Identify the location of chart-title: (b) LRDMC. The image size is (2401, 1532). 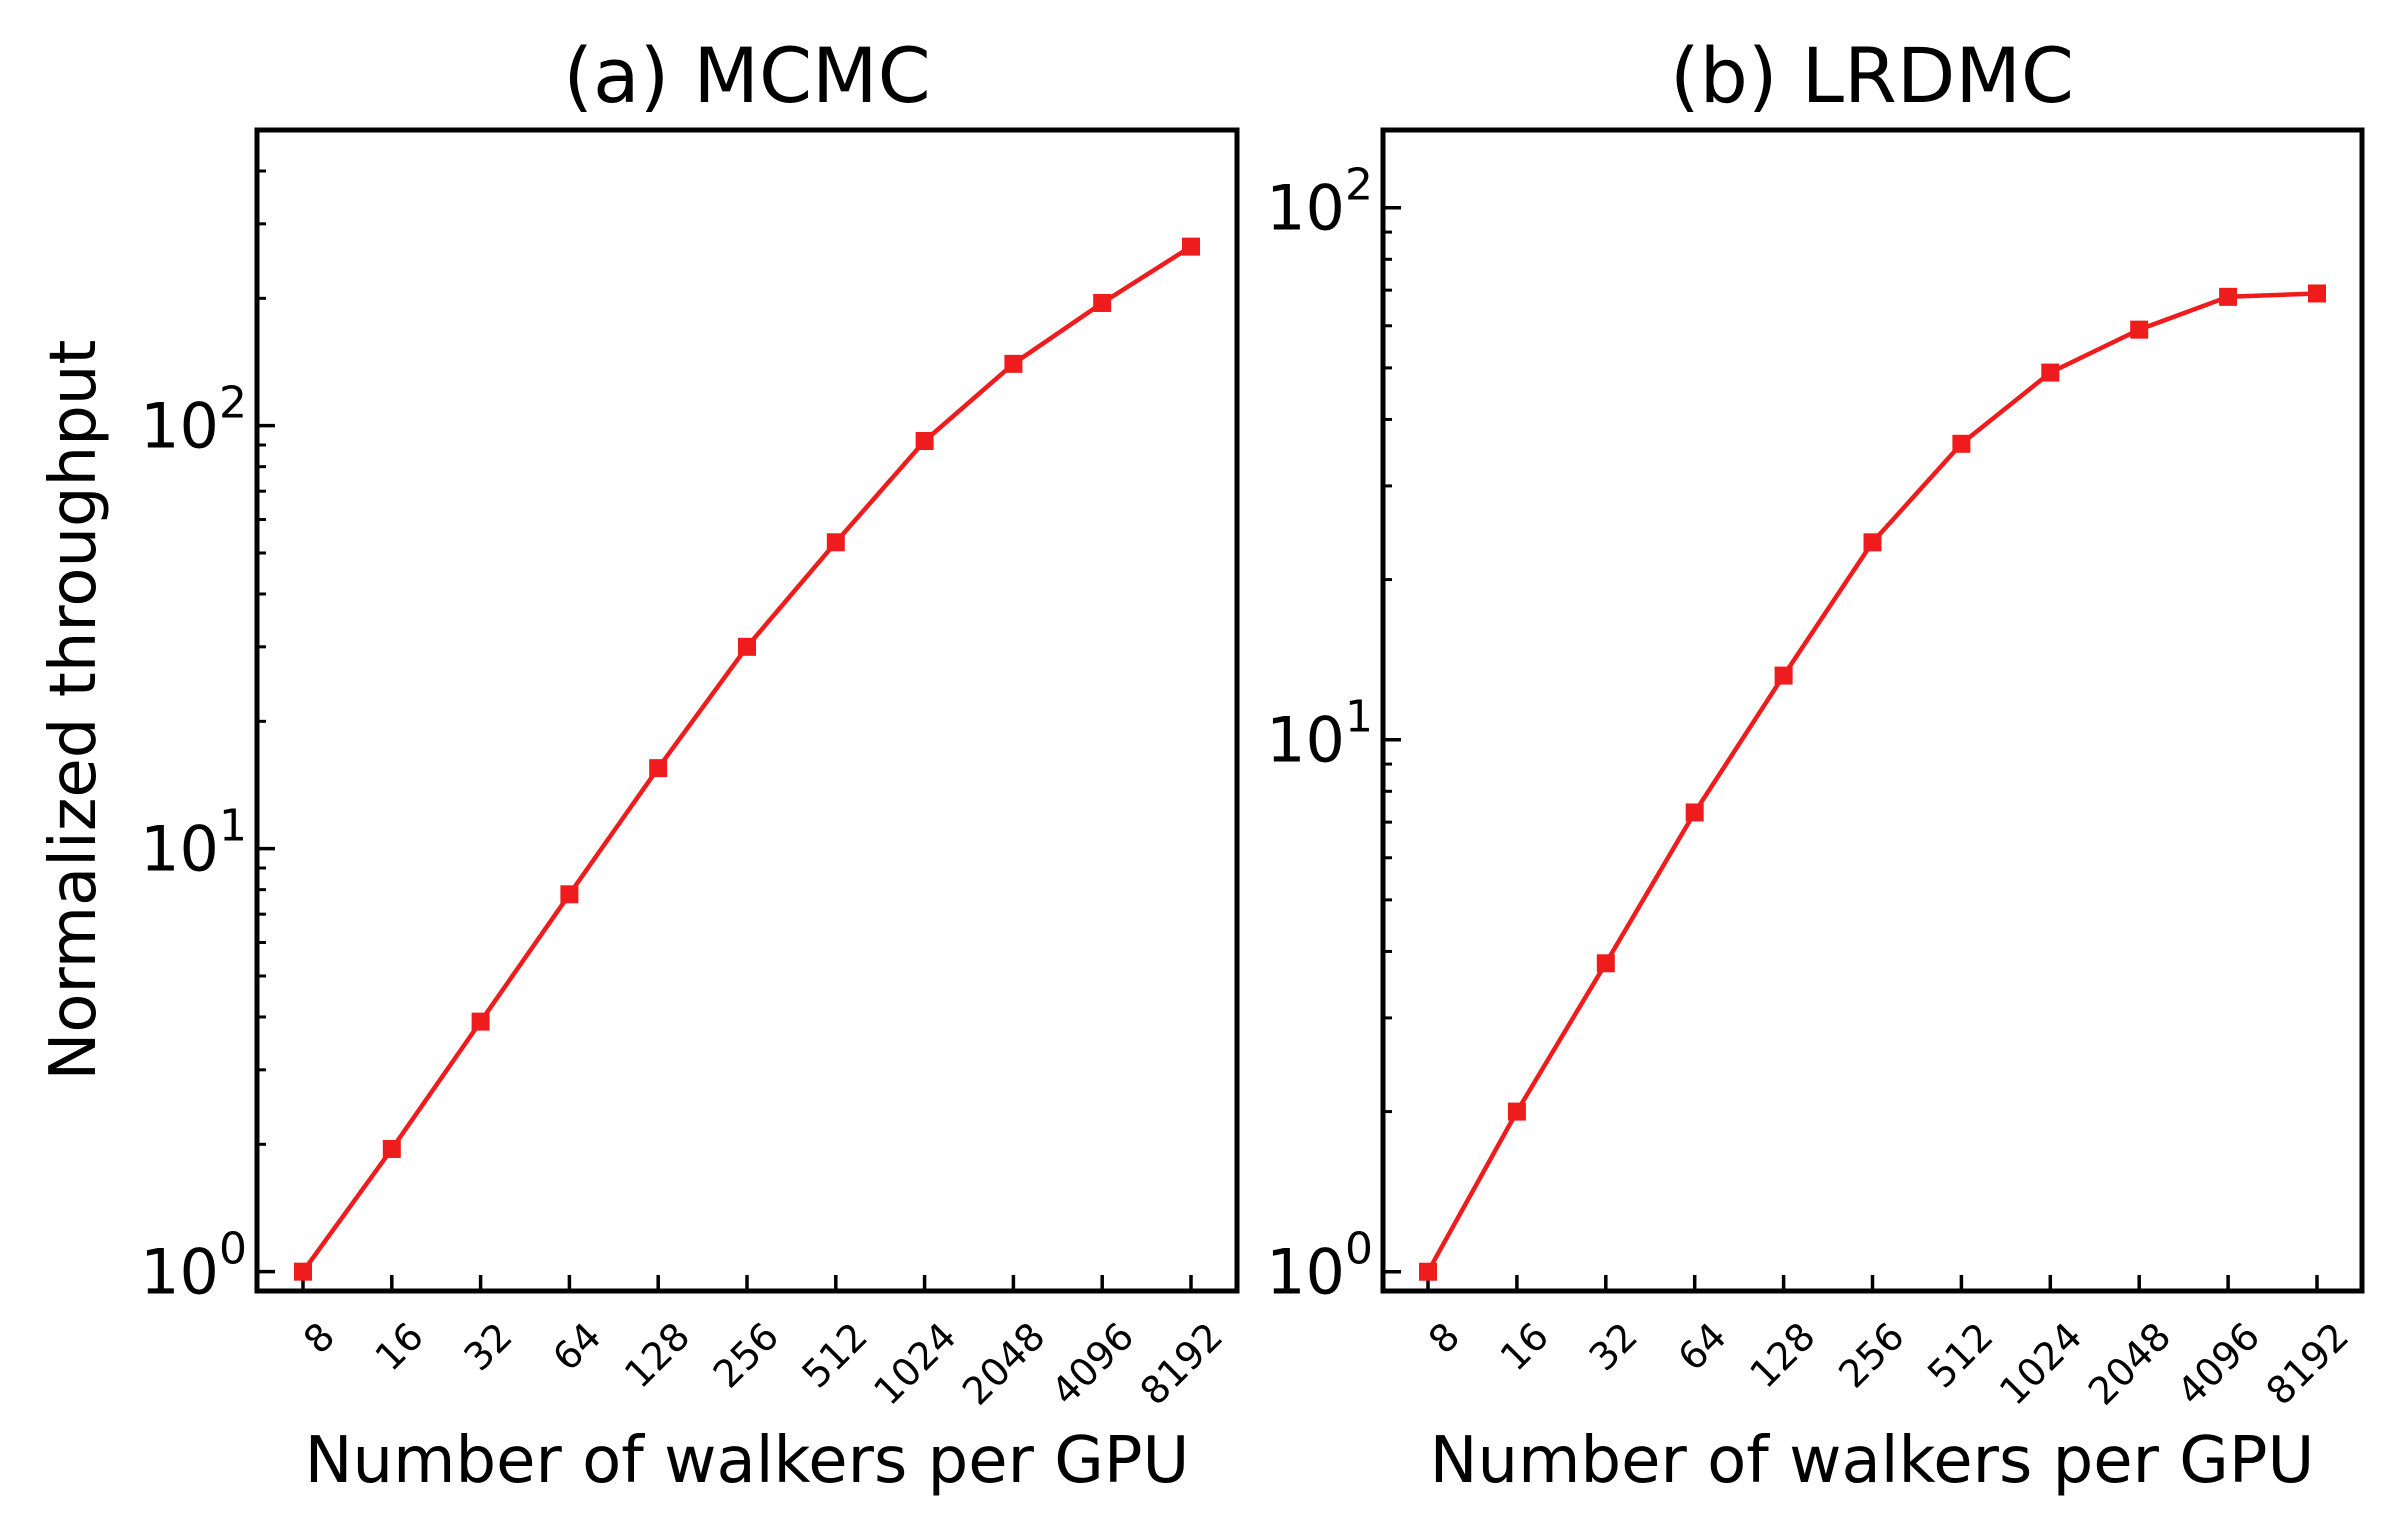
(1872, 75).